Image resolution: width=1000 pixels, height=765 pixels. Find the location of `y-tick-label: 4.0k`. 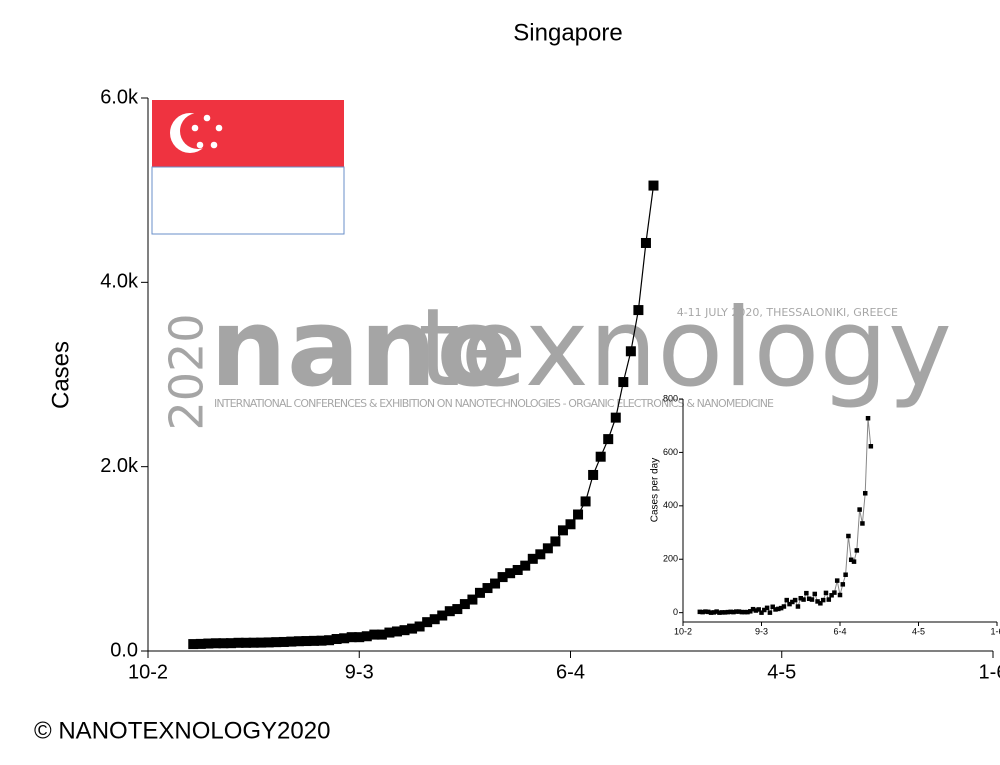

y-tick-label: 4.0k is located at coordinates (119, 282).